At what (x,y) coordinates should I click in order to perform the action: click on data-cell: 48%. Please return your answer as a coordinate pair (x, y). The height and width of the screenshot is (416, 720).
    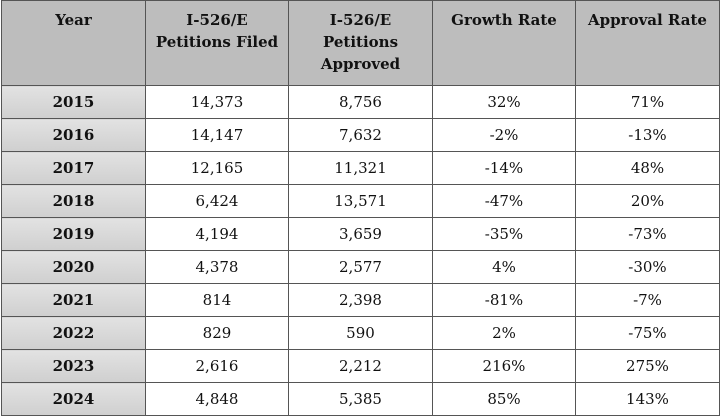
    Looking at the image, I should click on (647, 168).